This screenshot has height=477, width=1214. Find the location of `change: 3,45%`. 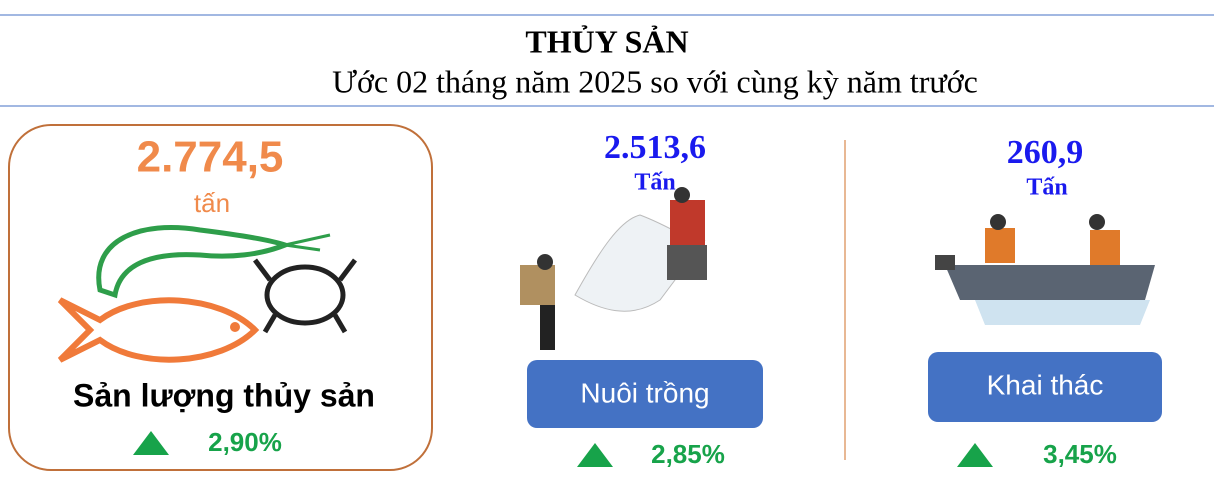

change: 3,45% is located at coordinates (1080, 454).